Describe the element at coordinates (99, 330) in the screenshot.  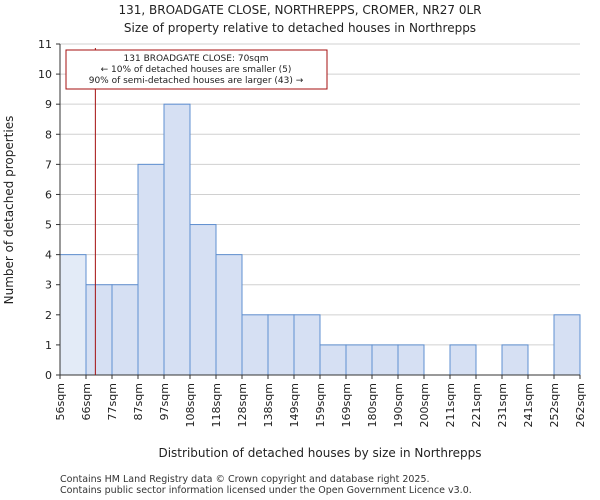
I see `bar-66sqm` at that location.